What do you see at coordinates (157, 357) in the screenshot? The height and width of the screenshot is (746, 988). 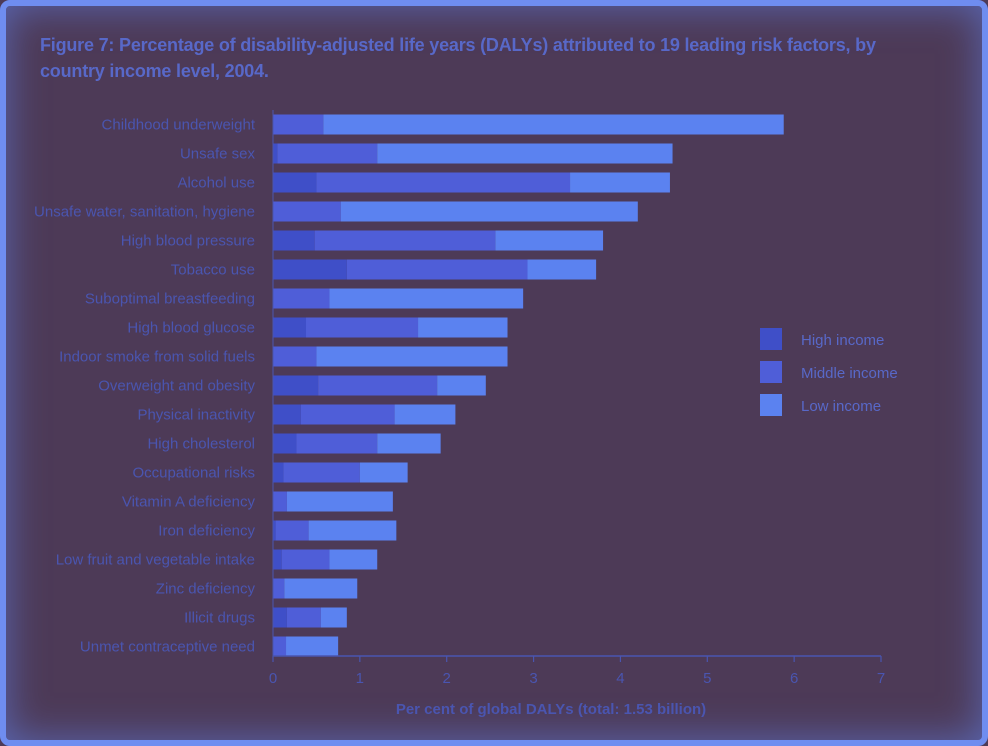 I see `category-label: Indoor smoke from solid fuels` at bounding box center [157, 357].